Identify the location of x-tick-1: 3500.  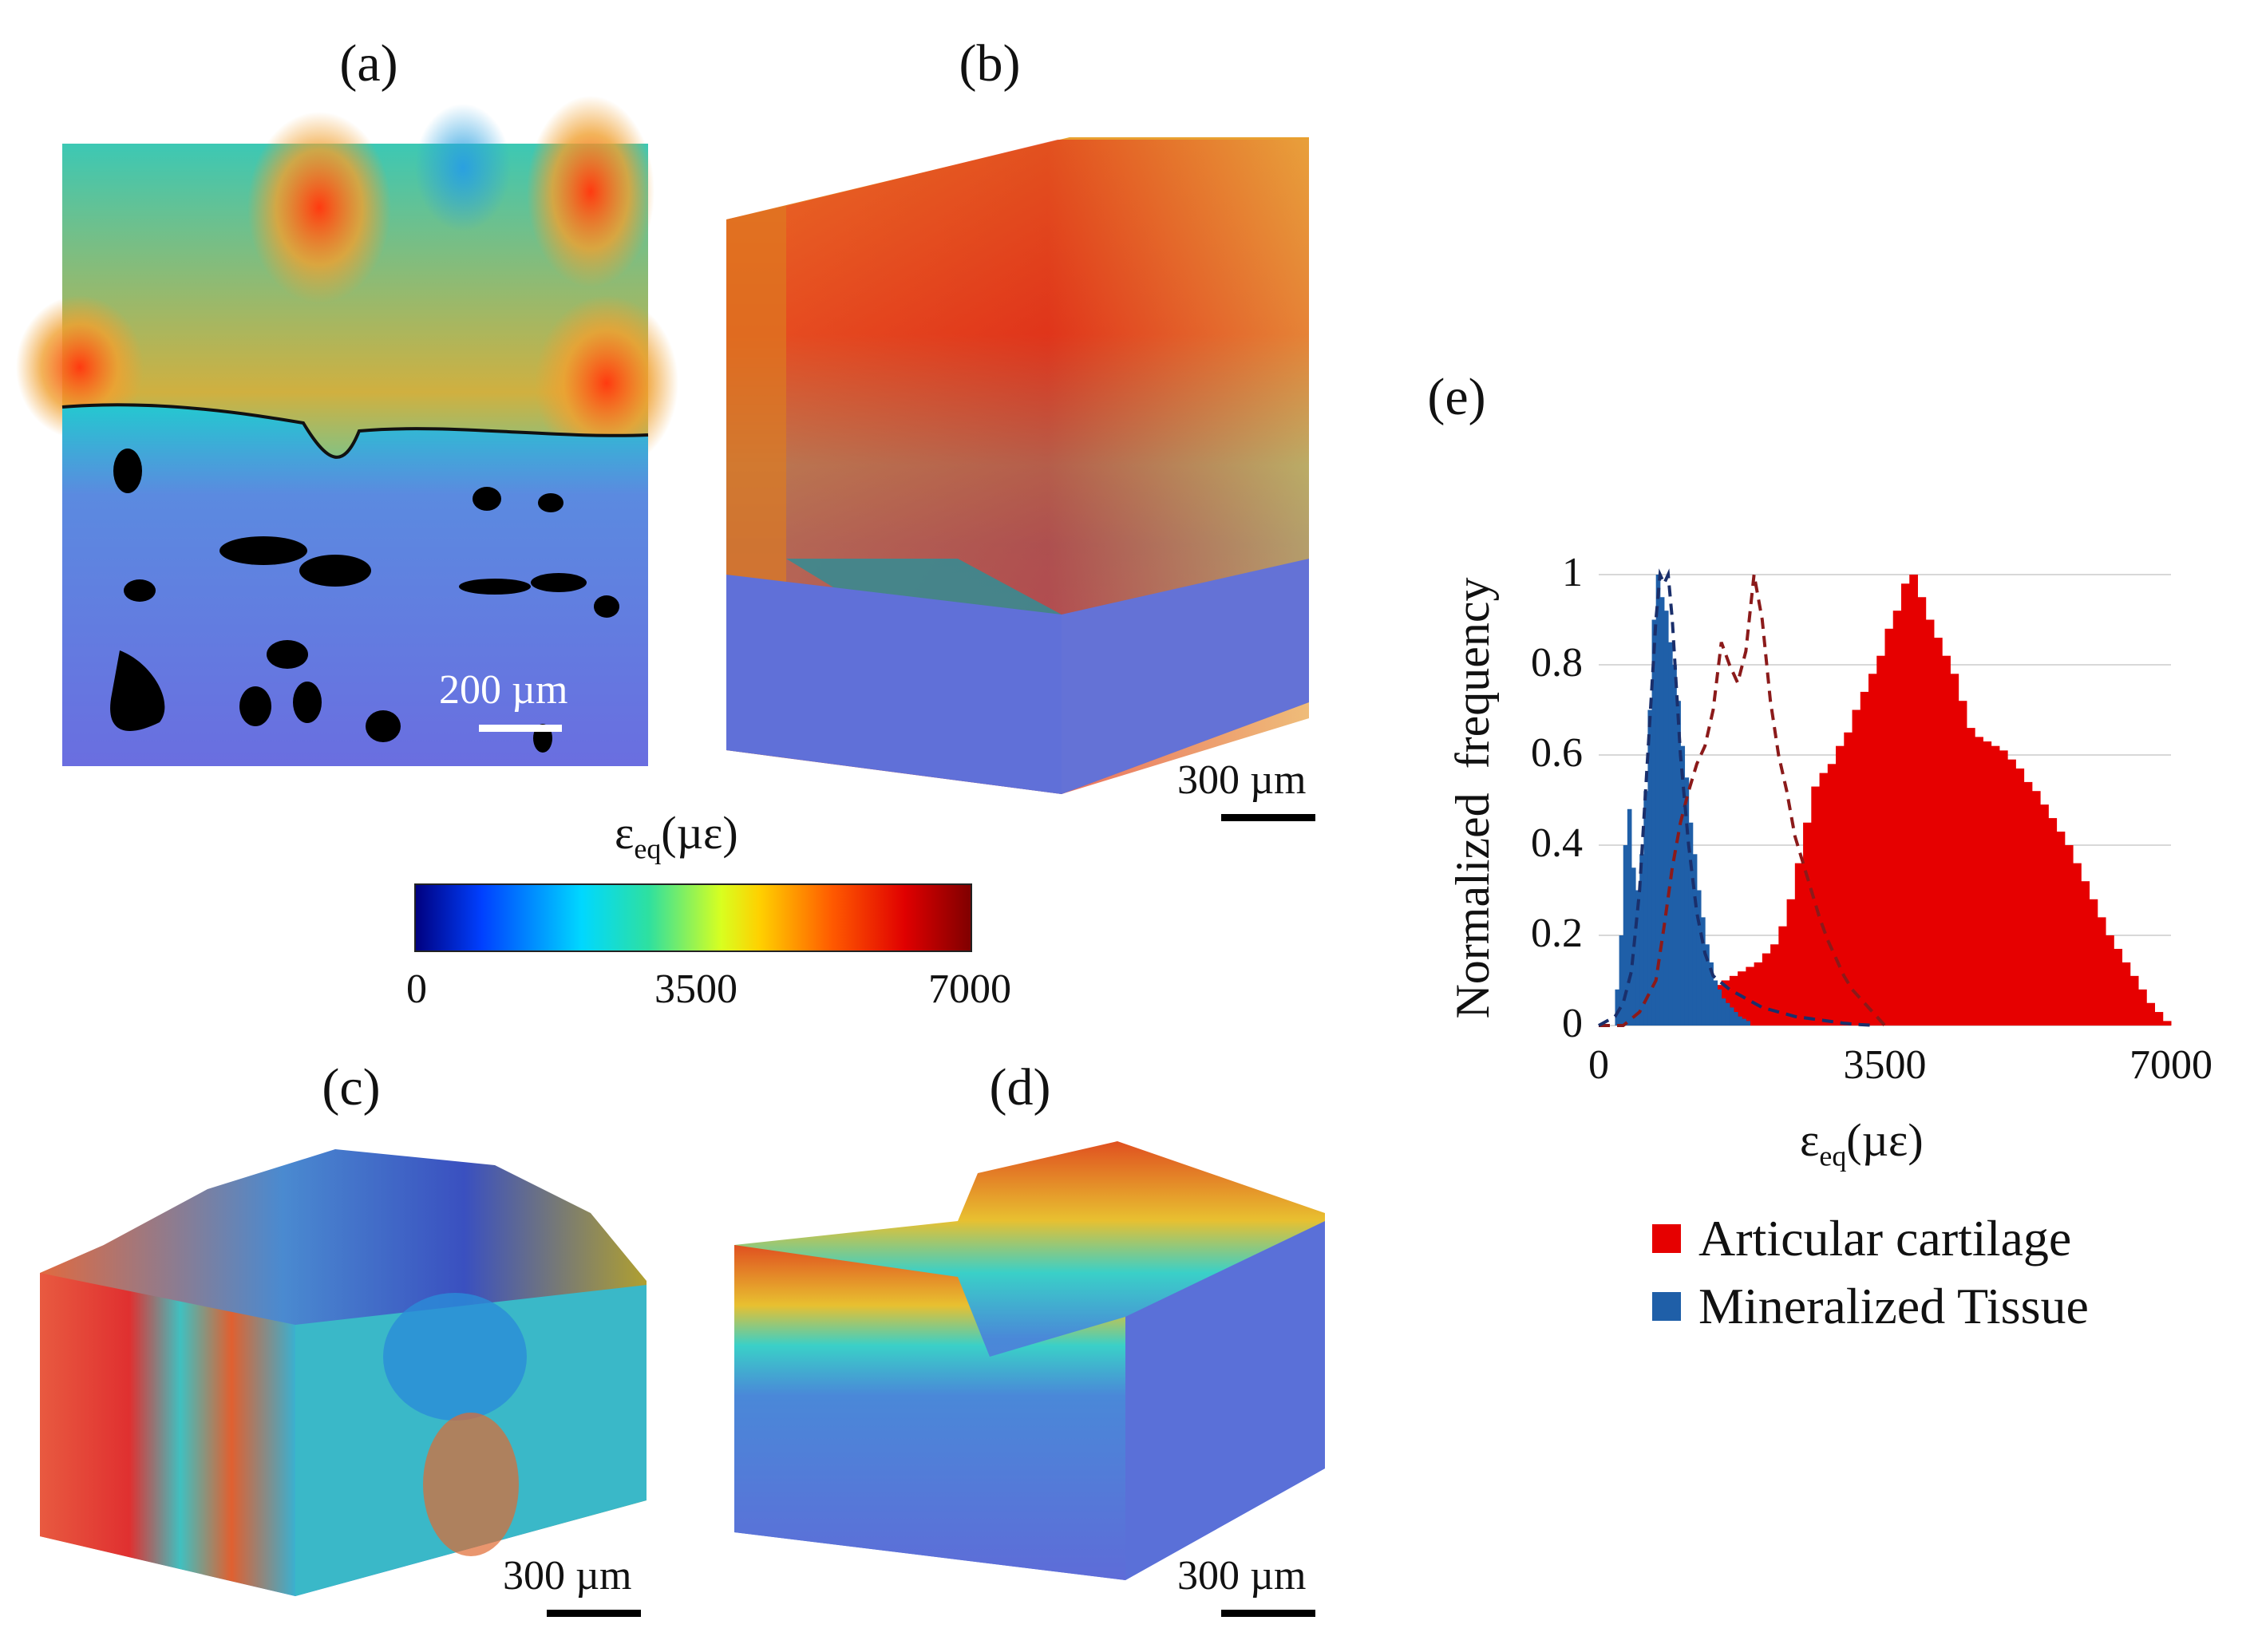
(1885, 1065).